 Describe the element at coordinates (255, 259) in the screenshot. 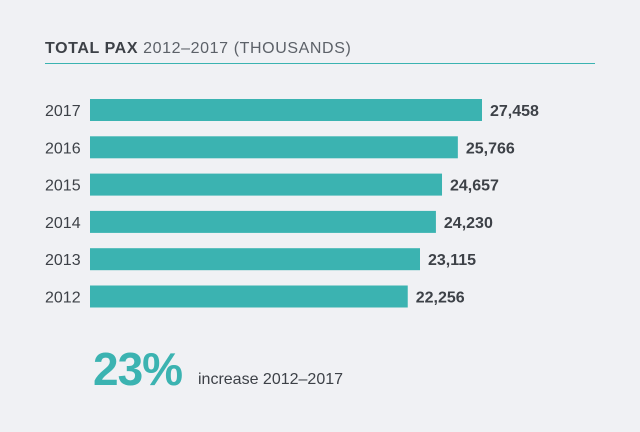

I see `bar-2013` at that location.